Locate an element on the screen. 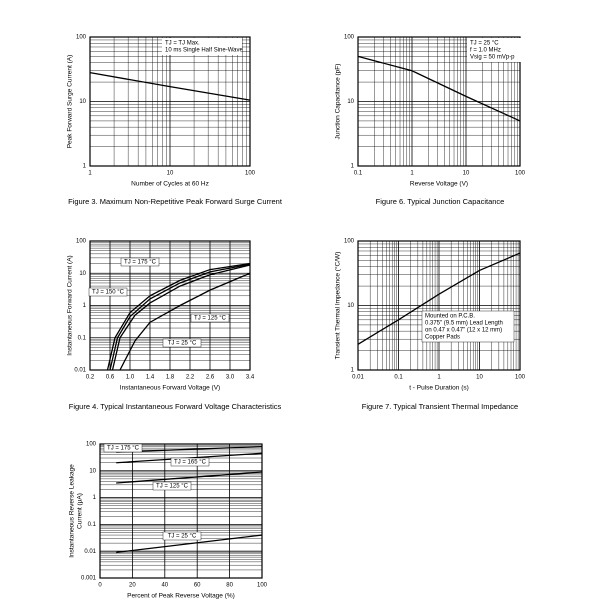 The width and height of the screenshot is (600, 600). x-tick-label: 0.6 is located at coordinates (110, 378).